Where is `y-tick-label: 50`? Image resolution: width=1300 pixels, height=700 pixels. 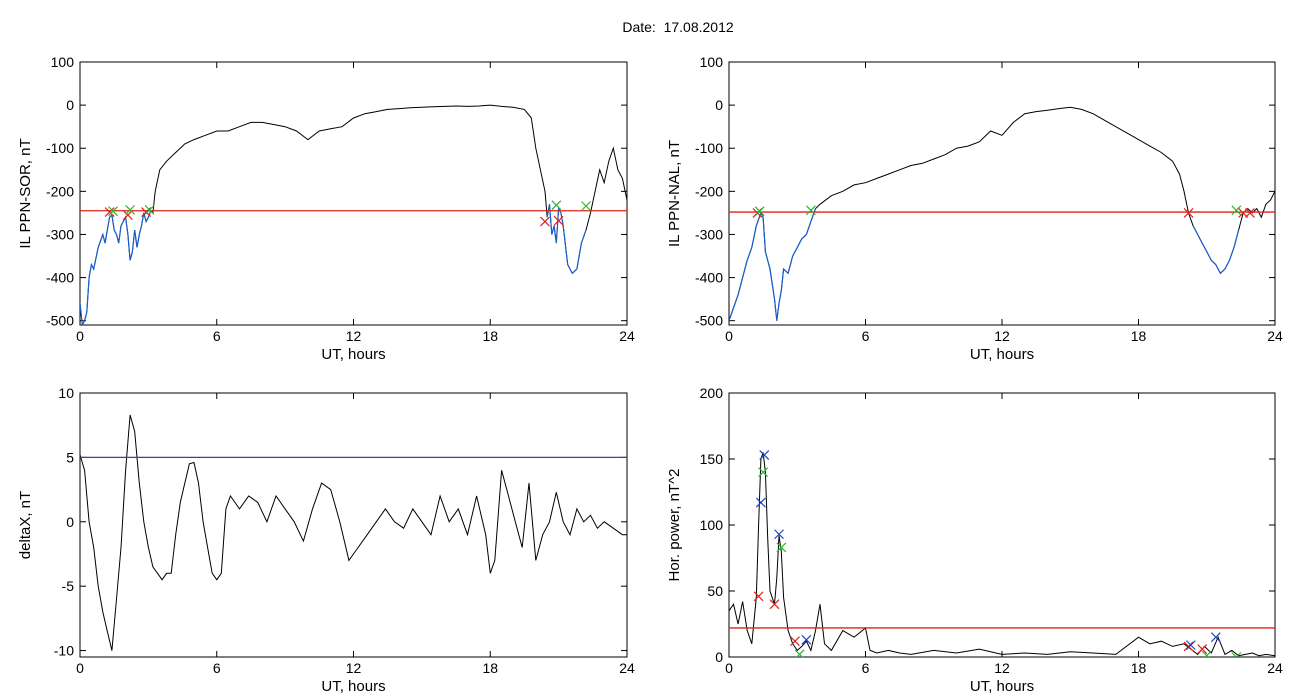
y-tick-label: 50 is located at coordinates (715, 591).